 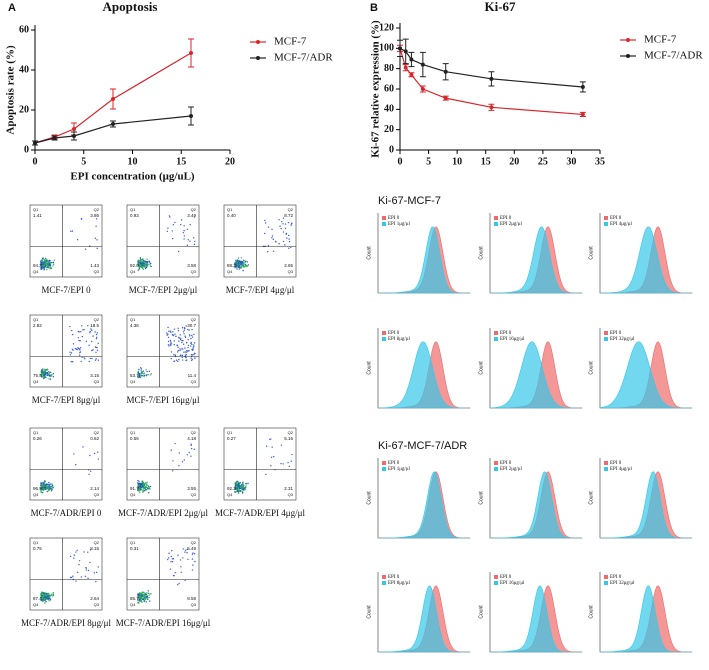 I want to click on y-axis-label: Ki-67 relative expression (%), so click(x=376, y=89).